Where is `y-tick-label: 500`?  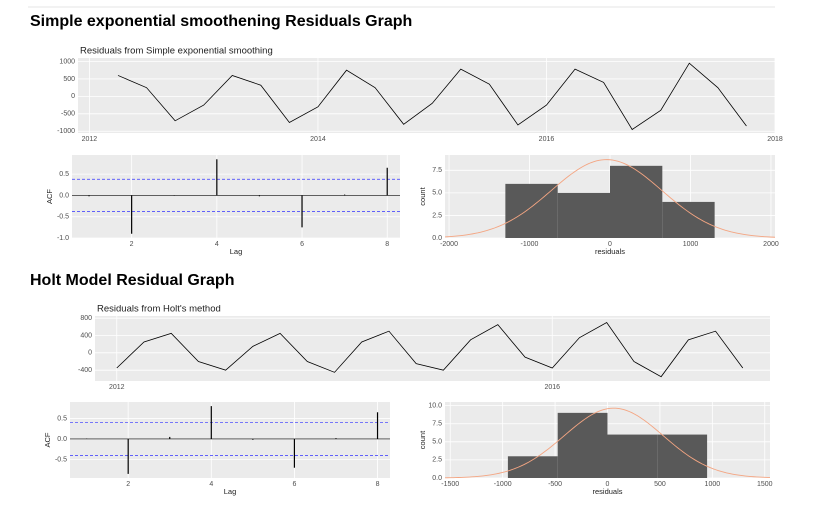
y-tick-label: 500 is located at coordinates (69, 79).